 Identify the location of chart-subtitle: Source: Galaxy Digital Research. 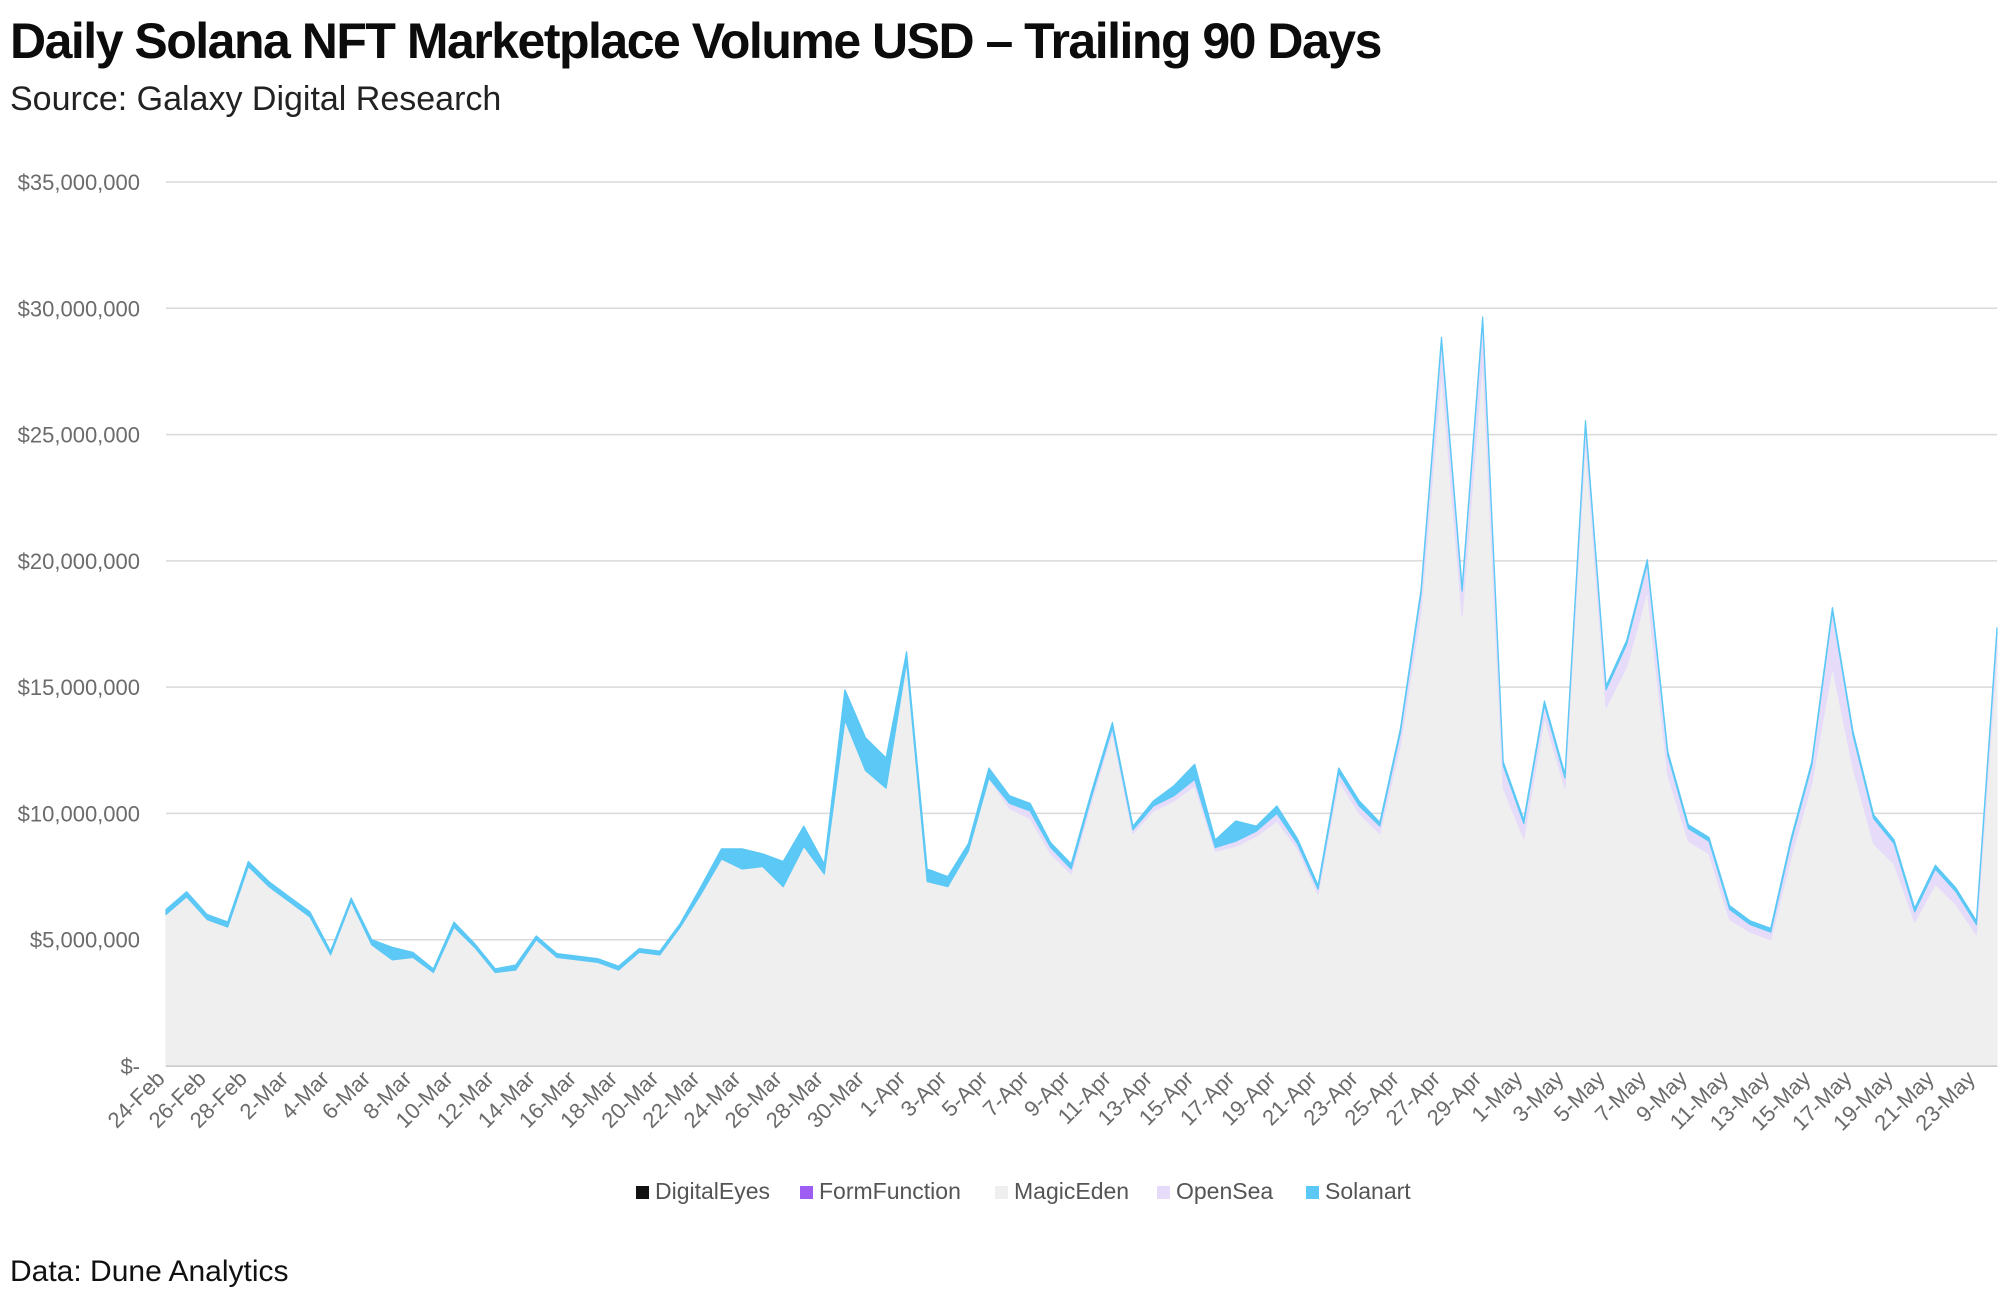
(256, 99).